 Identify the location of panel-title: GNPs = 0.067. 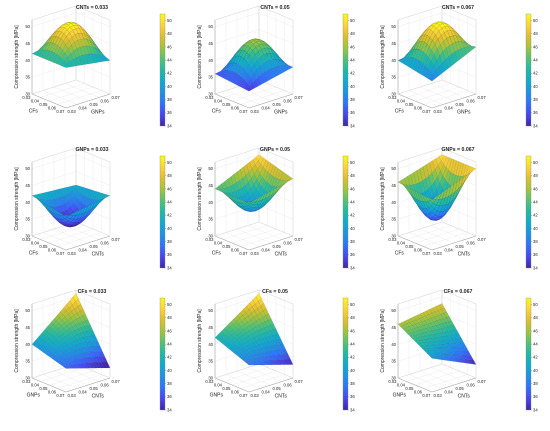
(457, 150).